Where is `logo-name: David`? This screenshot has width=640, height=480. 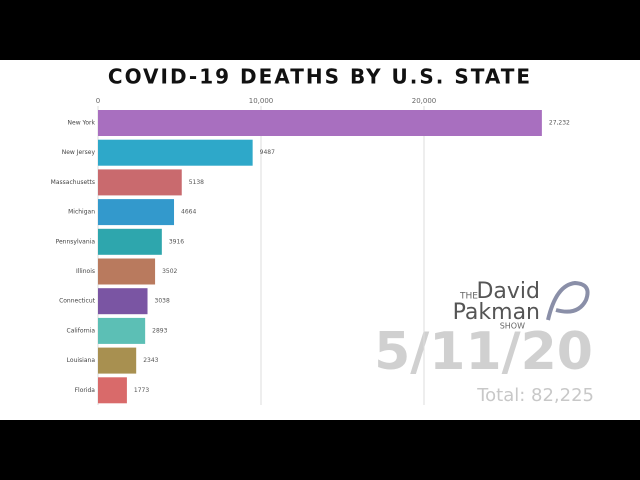 logo-name: David is located at coordinates (508, 291).